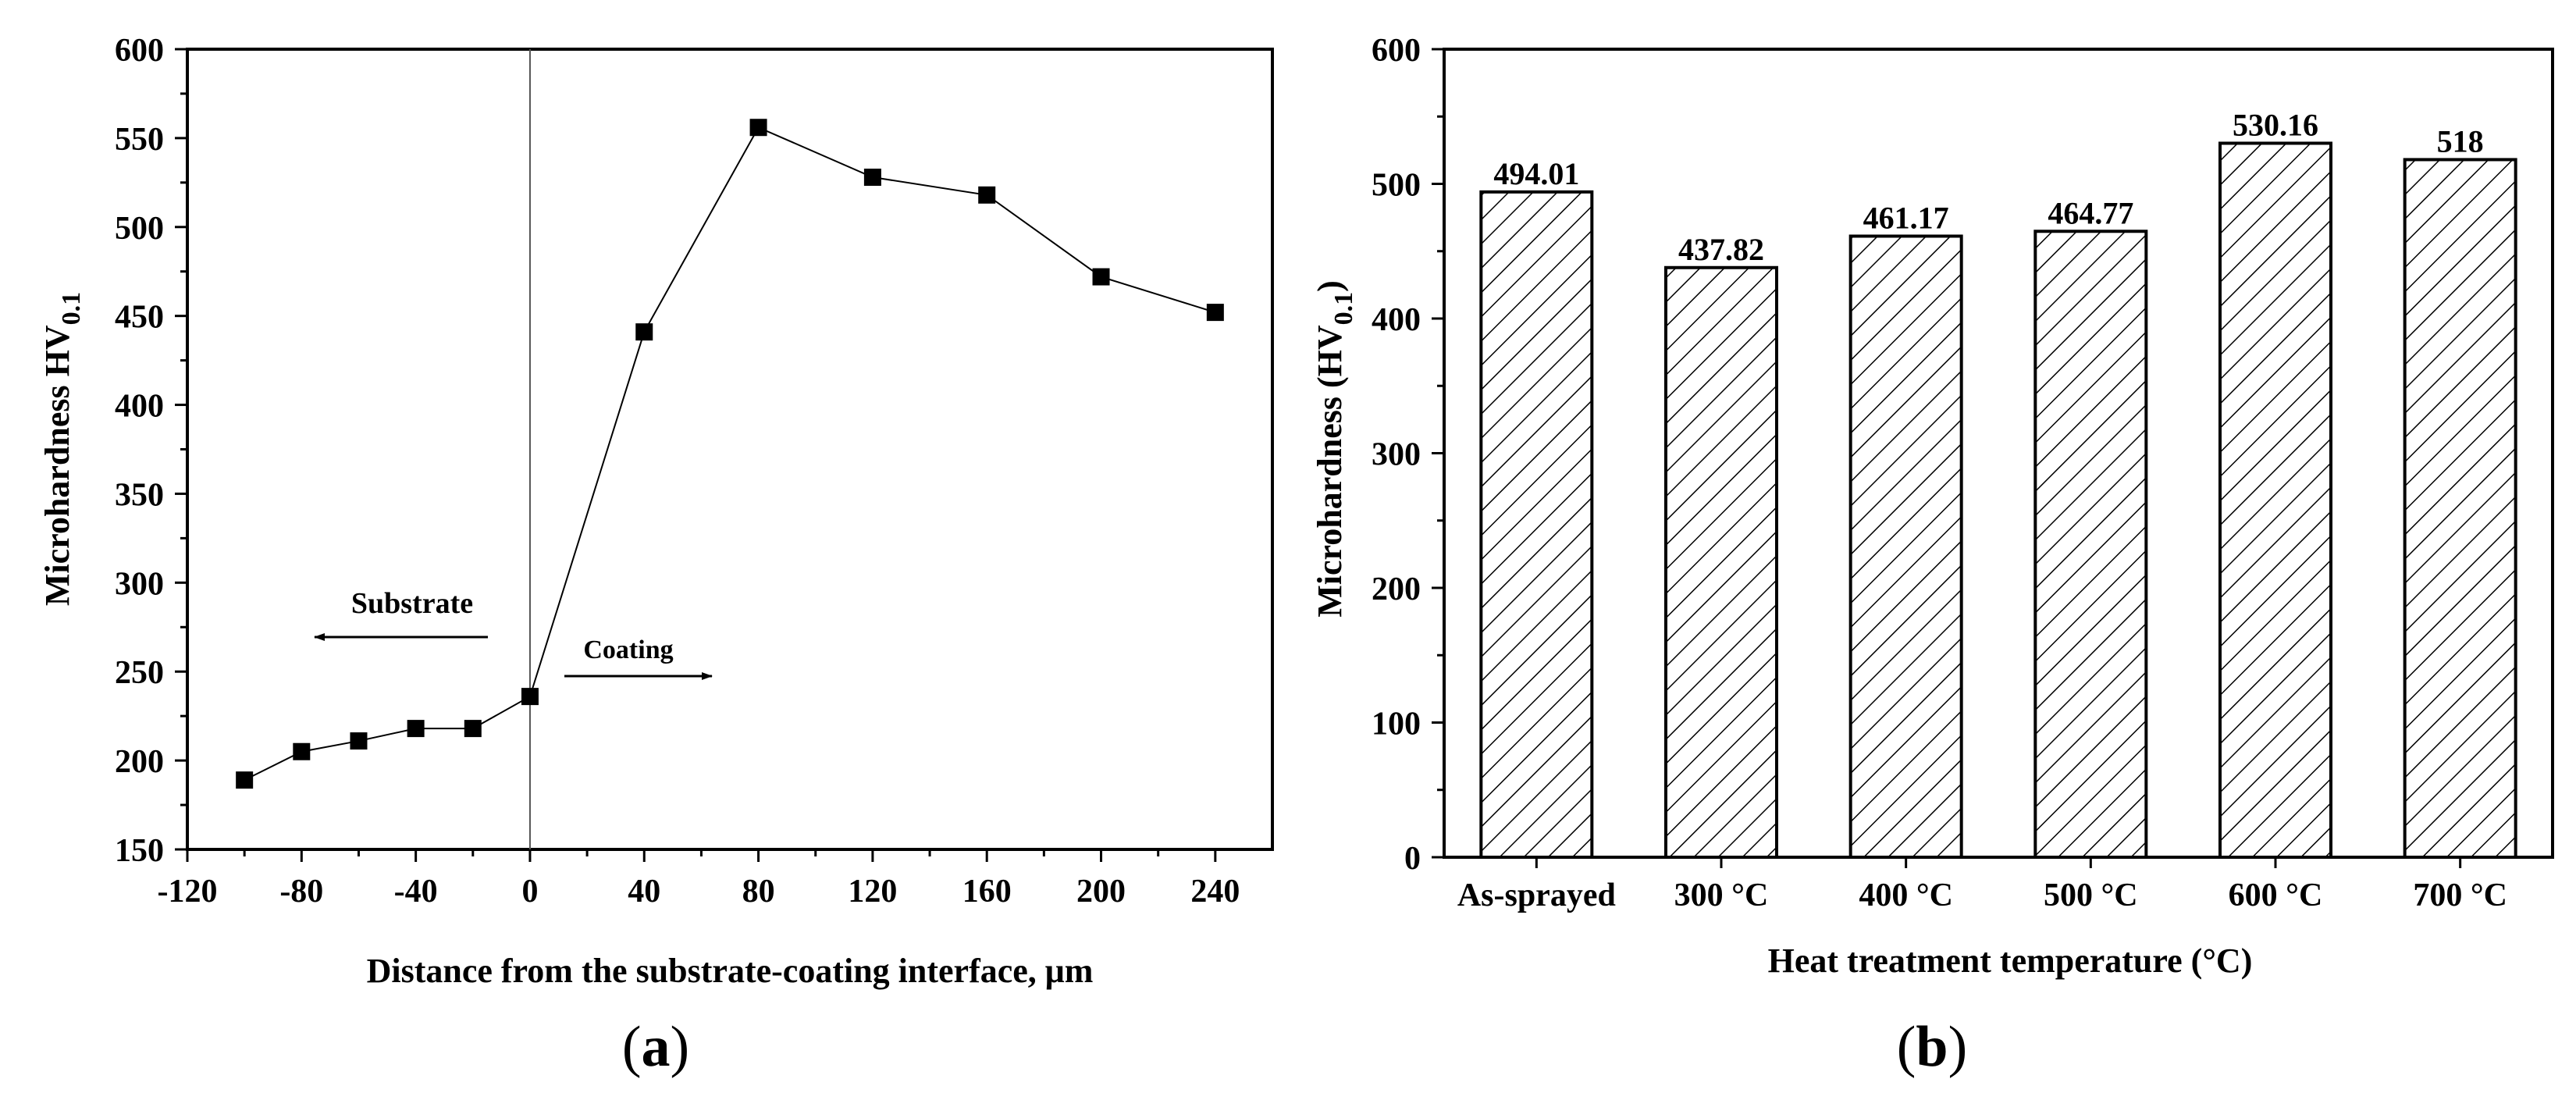 The height and width of the screenshot is (1093, 2576). Describe the element at coordinates (1721, 249) in the screenshot. I see `bar-value-label: 437.82` at that location.